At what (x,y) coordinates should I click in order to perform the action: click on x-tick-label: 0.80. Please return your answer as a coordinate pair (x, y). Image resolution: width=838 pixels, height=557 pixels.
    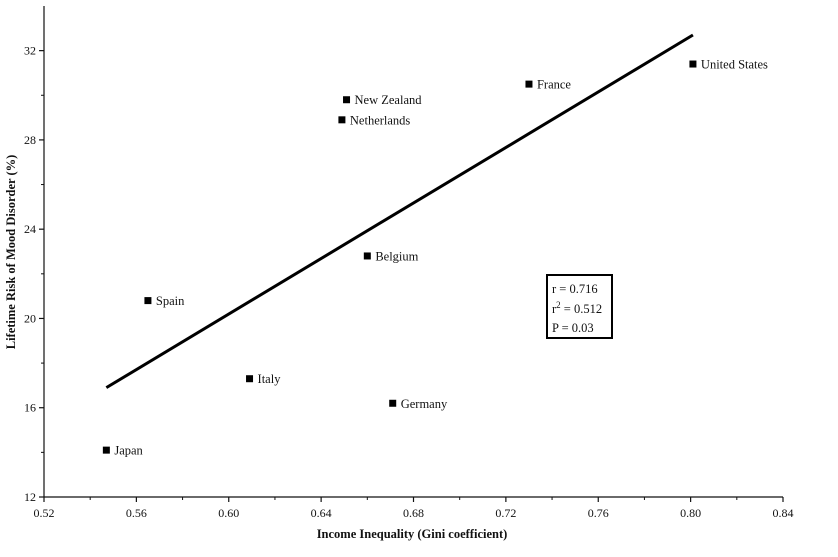
    Looking at the image, I should click on (690, 513).